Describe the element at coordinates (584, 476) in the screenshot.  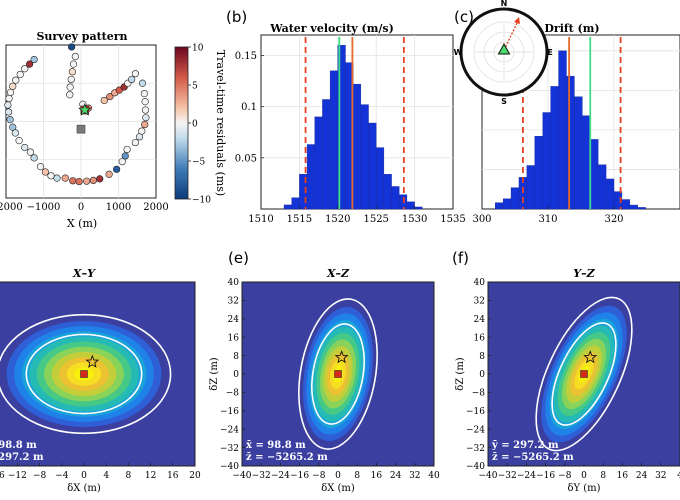
I see `yz-xtick-label-5: 0` at that location.